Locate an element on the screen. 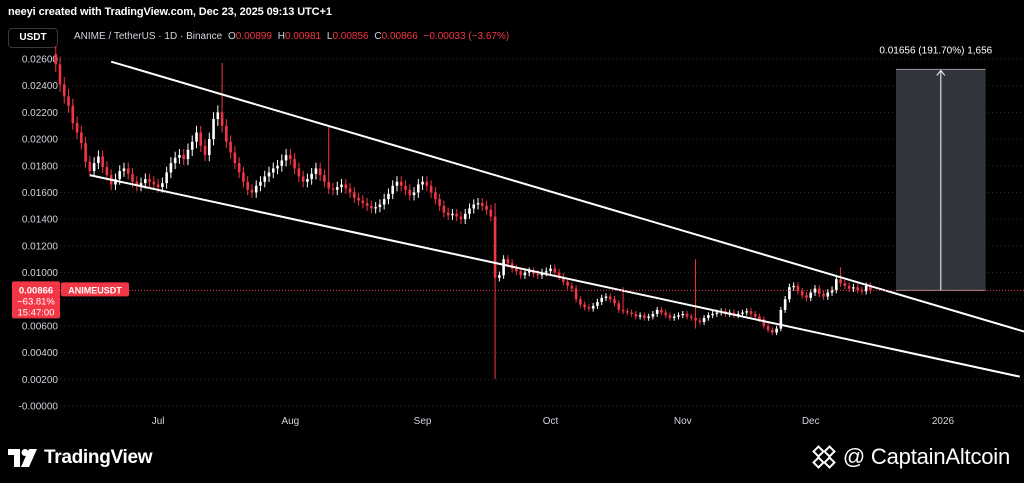  diamond-logo-icon is located at coordinates (824, 457).